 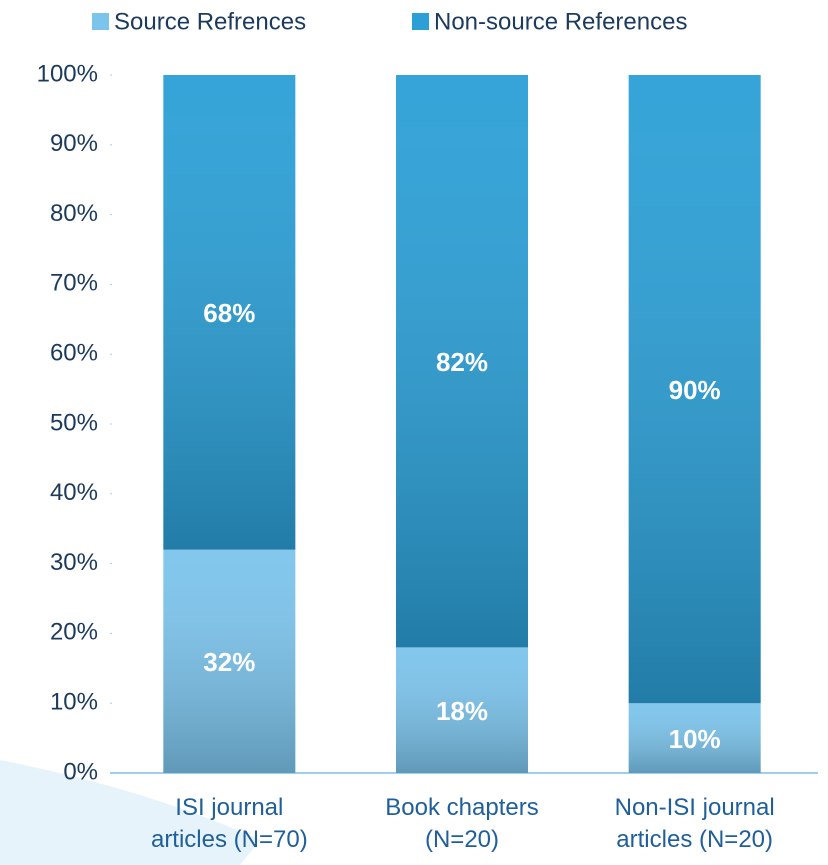 What do you see at coordinates (80, 771) in the screenshot?
I see `y-tick-label: 0%` at bounding box center [80, 771].